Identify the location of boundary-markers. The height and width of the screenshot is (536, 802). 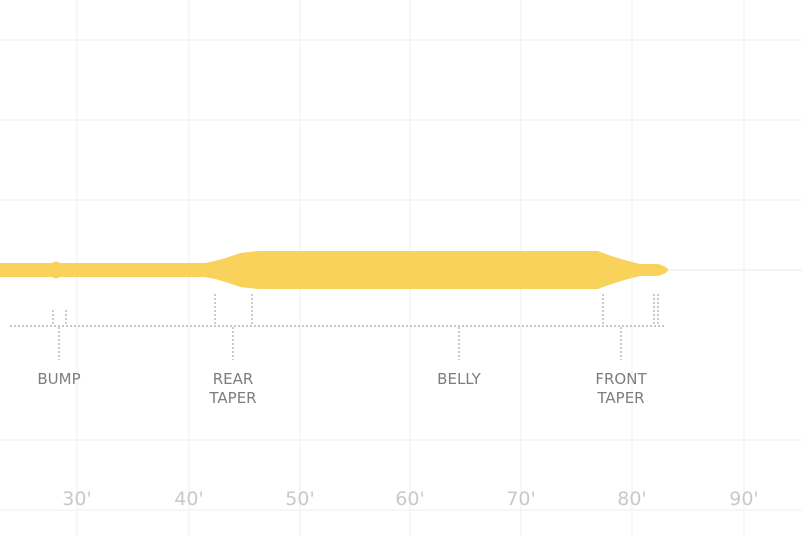
(355, 310).